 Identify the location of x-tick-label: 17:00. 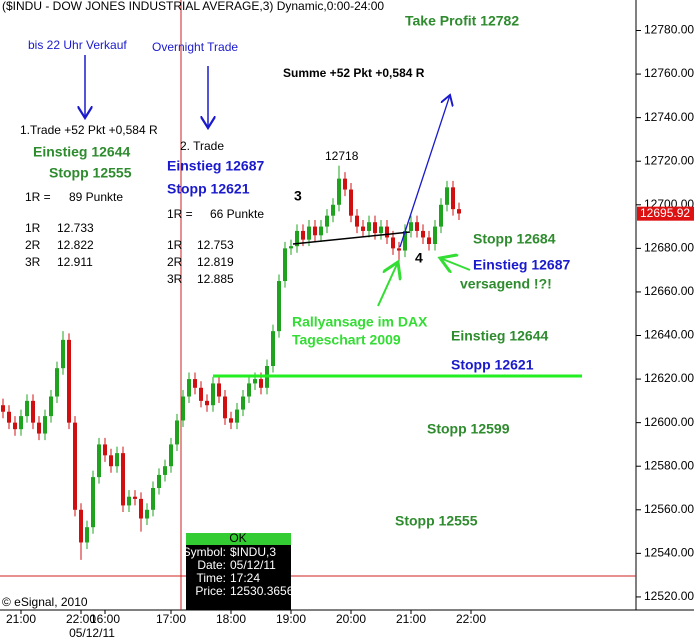
(171, 619).